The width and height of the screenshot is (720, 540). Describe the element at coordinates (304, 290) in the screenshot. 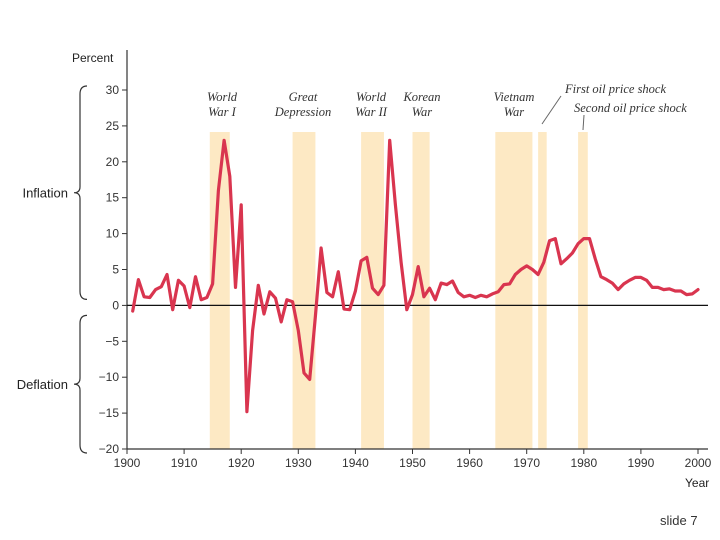

I see `band-great-depression` at that location.